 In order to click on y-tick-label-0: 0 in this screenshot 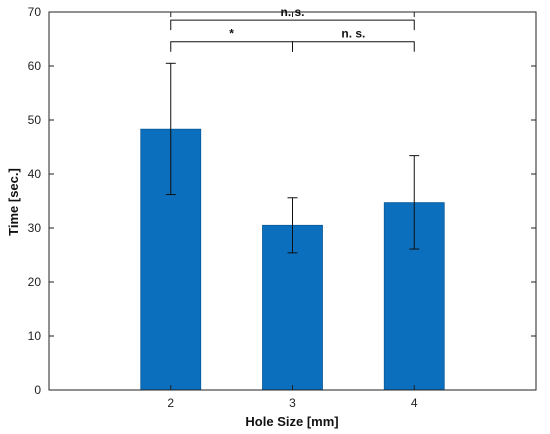, I will do `click(37, 390)`.